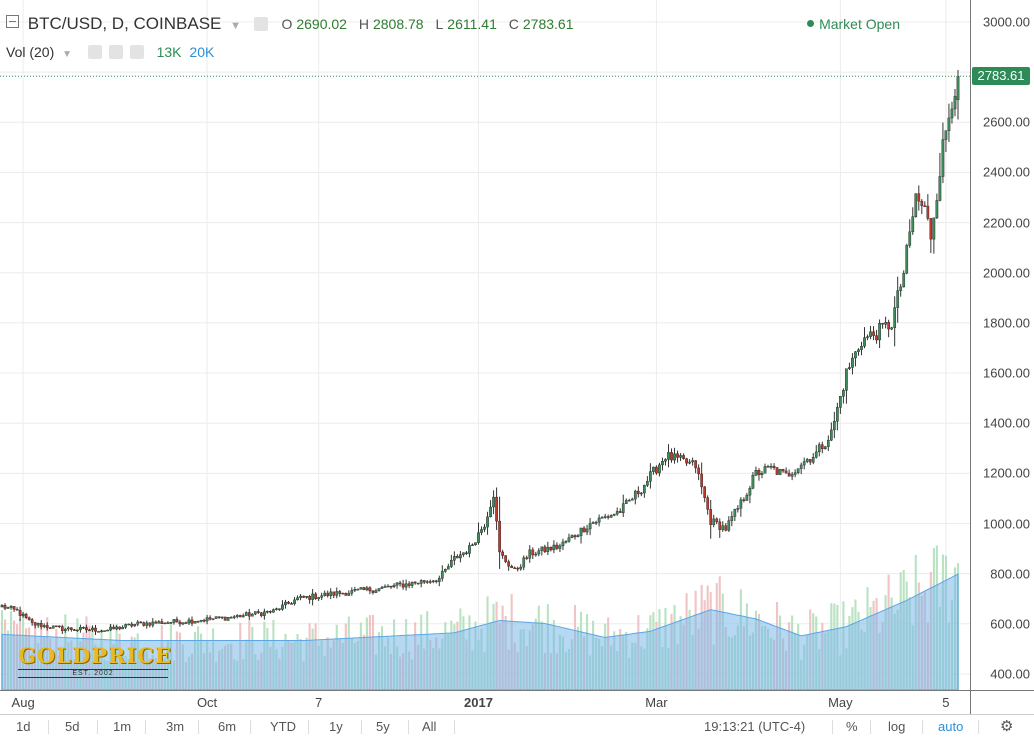  What do you see at coordinates (122, 726) in the screenshot?
I see `range-button-1m: 1m` at bounding box center [122, 726].